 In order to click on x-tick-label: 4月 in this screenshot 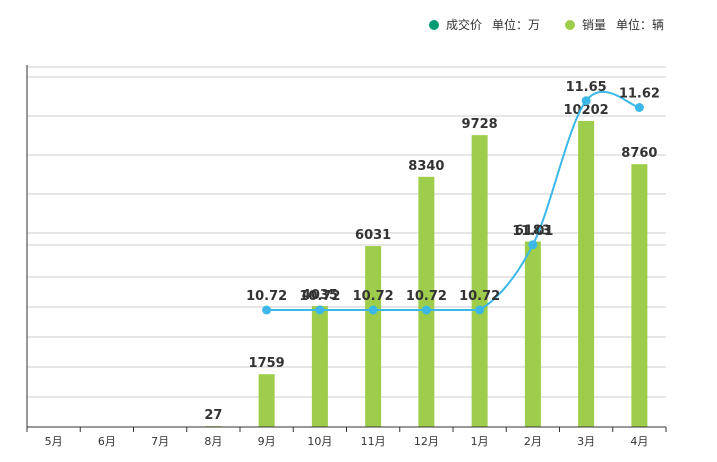, I will do `click(639, 441)`.